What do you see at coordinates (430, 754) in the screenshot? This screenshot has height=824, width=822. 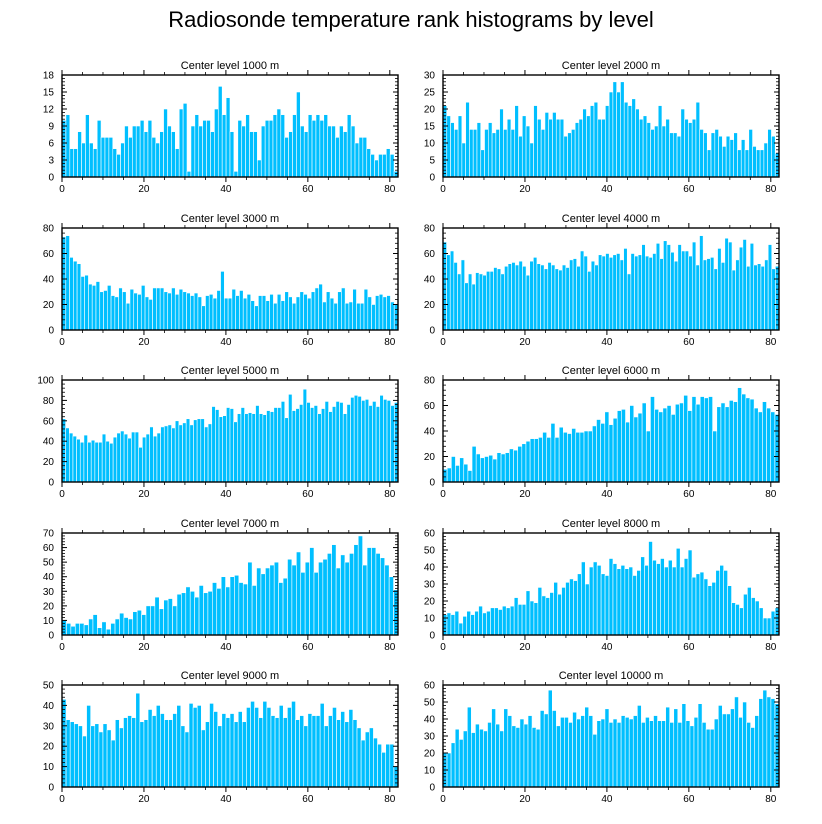 I see `y-tick-label: 20` at bounding box center [430, 754].